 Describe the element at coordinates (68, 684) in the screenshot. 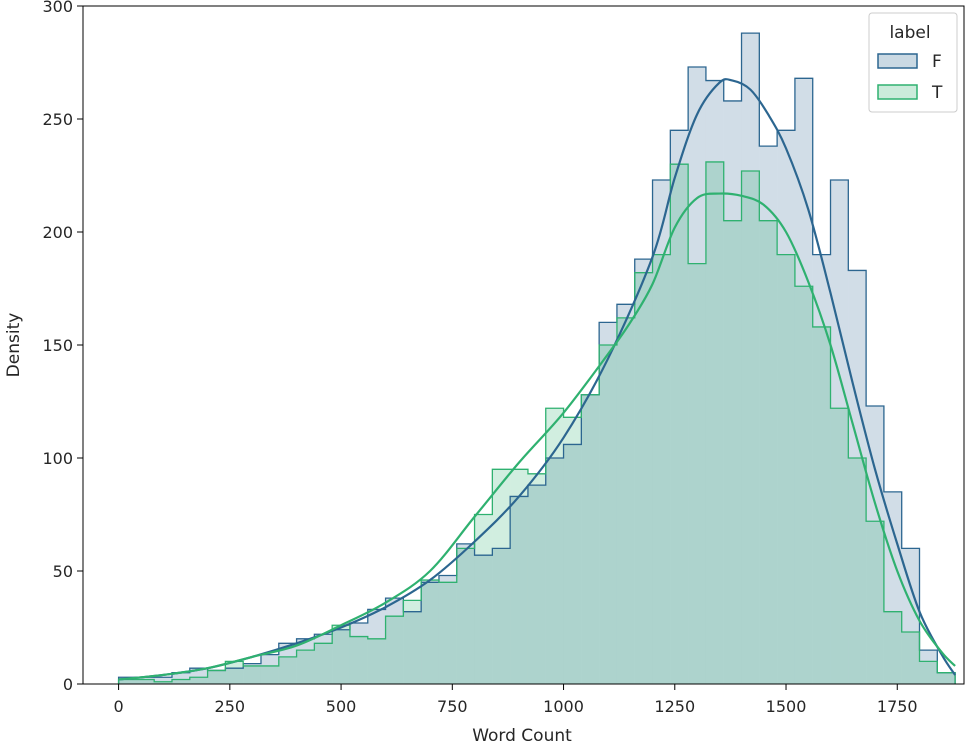

I see `y-tick-label: 0` at that location.